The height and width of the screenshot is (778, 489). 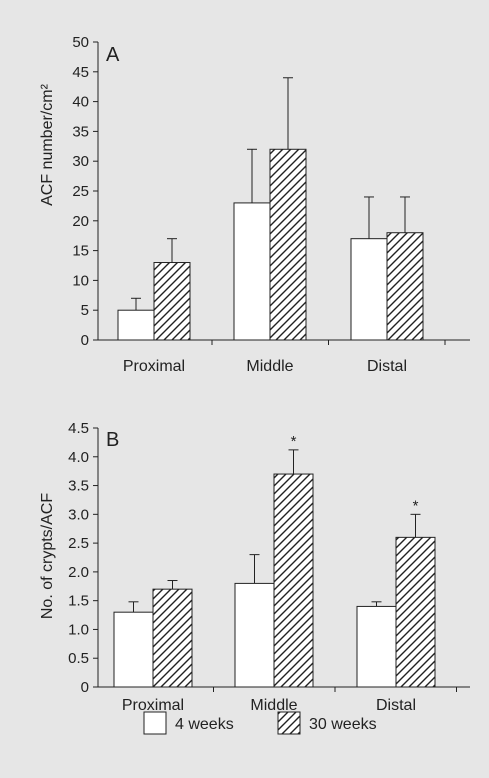 What do you see at coordinates (80, 42) in the screenshot?
I see `panel-a-y-tick-label: 50` at bounding box center [80, 42].